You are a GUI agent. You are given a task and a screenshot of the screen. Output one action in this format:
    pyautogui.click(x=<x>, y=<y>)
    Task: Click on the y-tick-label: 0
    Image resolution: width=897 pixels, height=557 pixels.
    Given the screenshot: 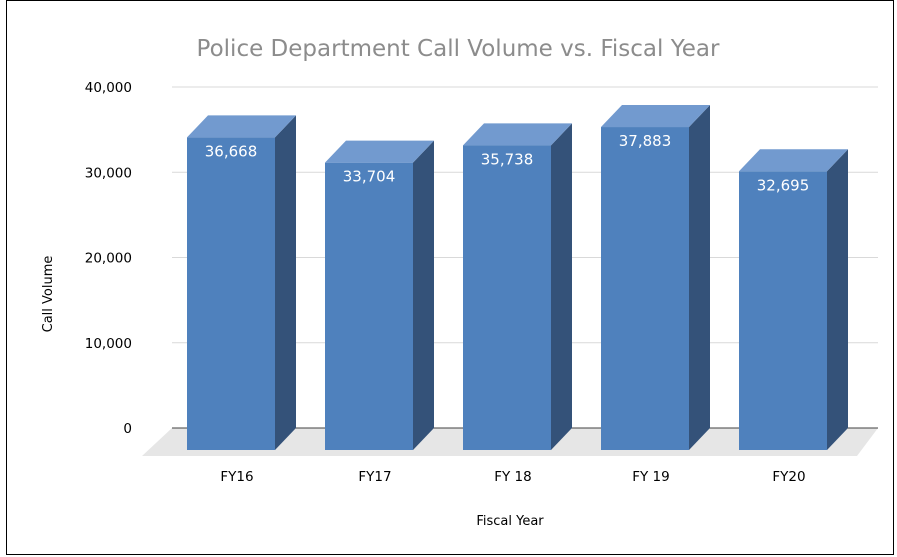 What is the action you would take?
    pyautogui.click(x=127, y=429)
    